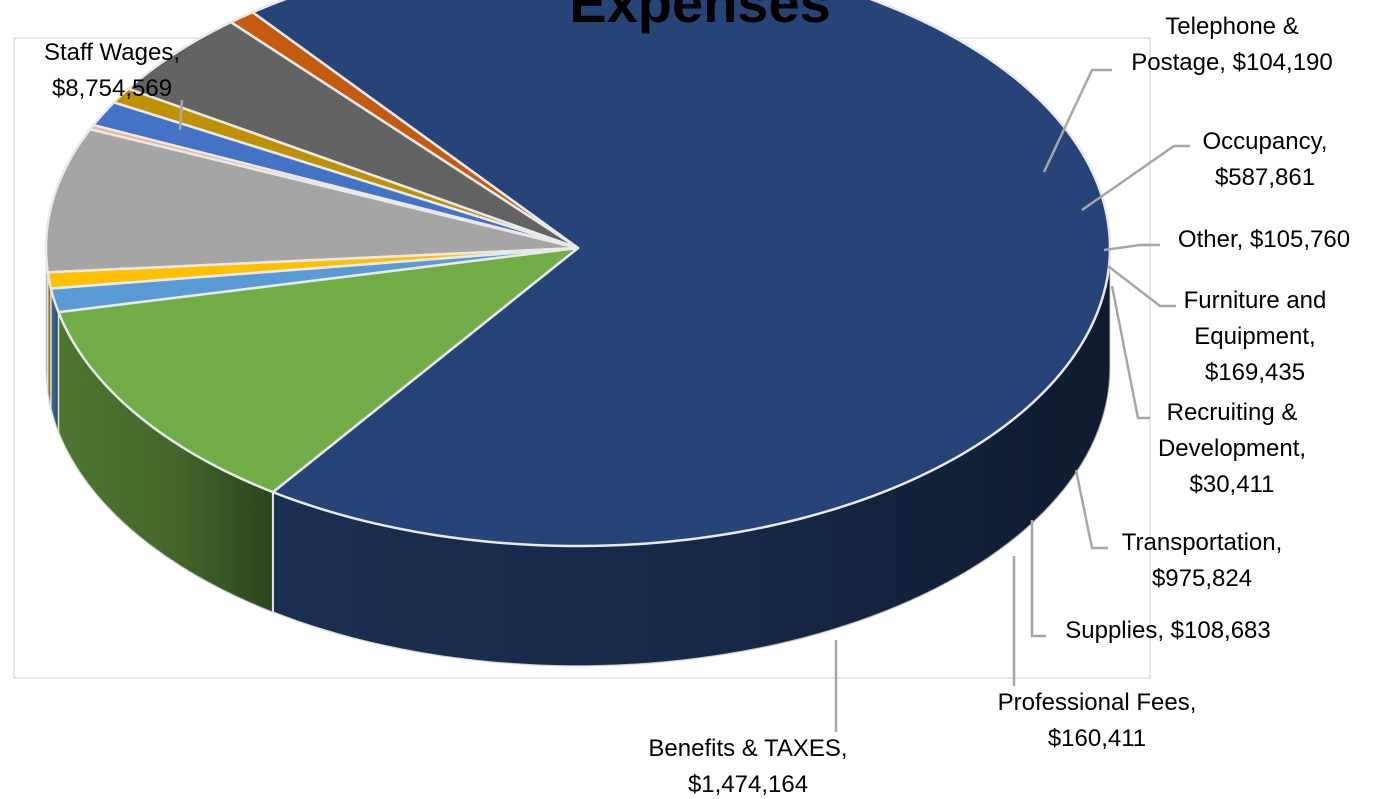 The width and height of the screenshot is (1387, 799). What do you see at coordinates (747, 766) in the screenshot?
I see `data-label-benefits-and-taxes: Benefits & TAXES, $1,474,164` at bounding box center [747, 766].